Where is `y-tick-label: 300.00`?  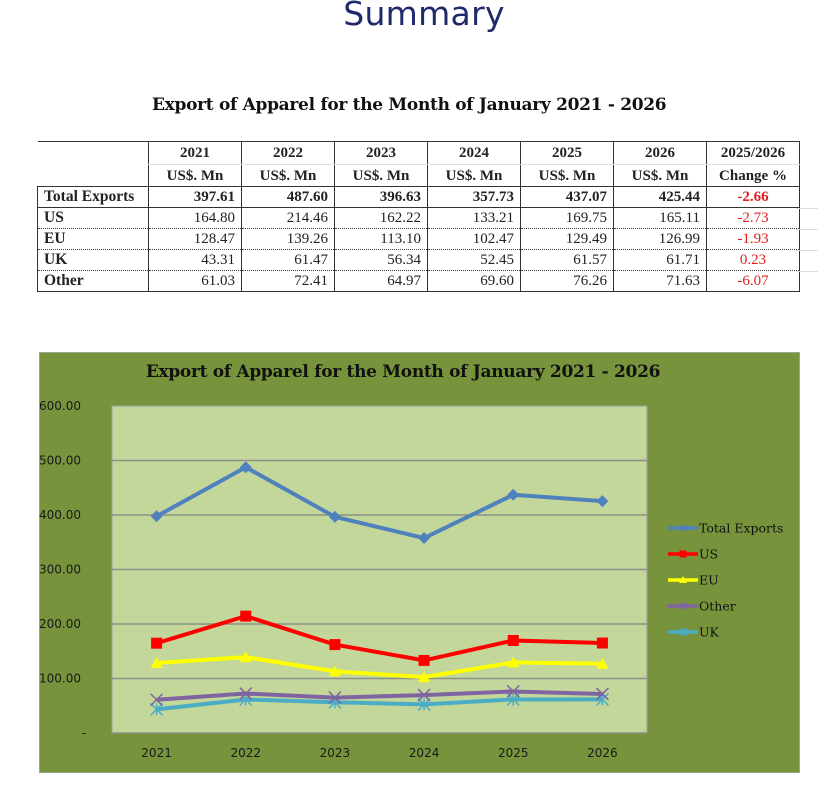
y-tick-label: 300.00 is located at coordinates (60, 570).